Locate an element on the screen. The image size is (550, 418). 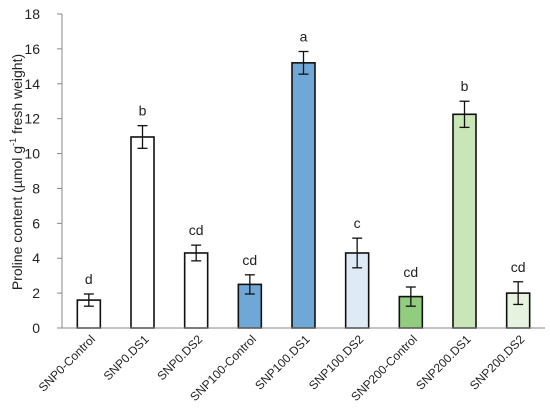
significance-label-SNP0.DS1: b is located at coordinates (143, 111).